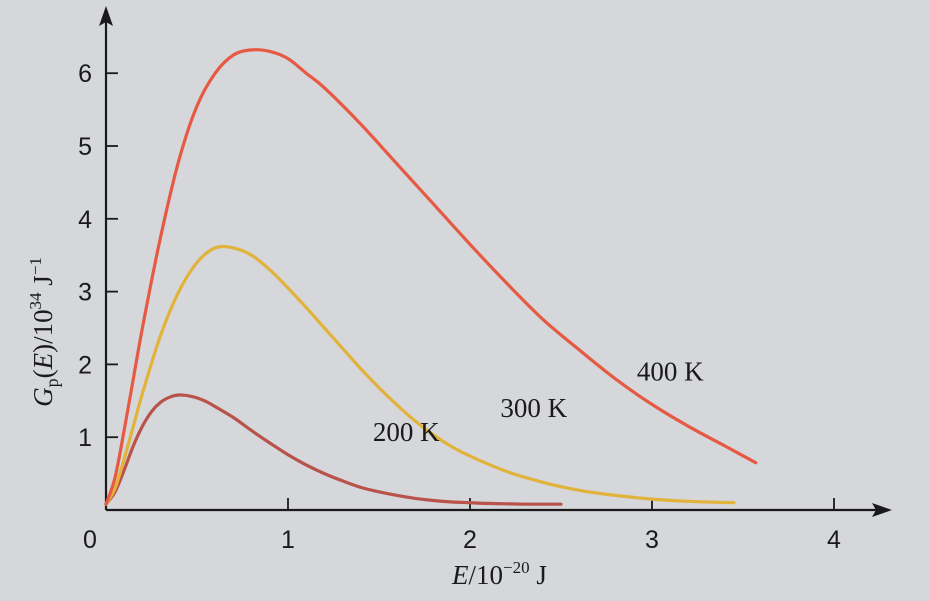  Describe the element at coordinates (106, 16) in the screenshot. I see `y-axis-arrowhead` at that location.